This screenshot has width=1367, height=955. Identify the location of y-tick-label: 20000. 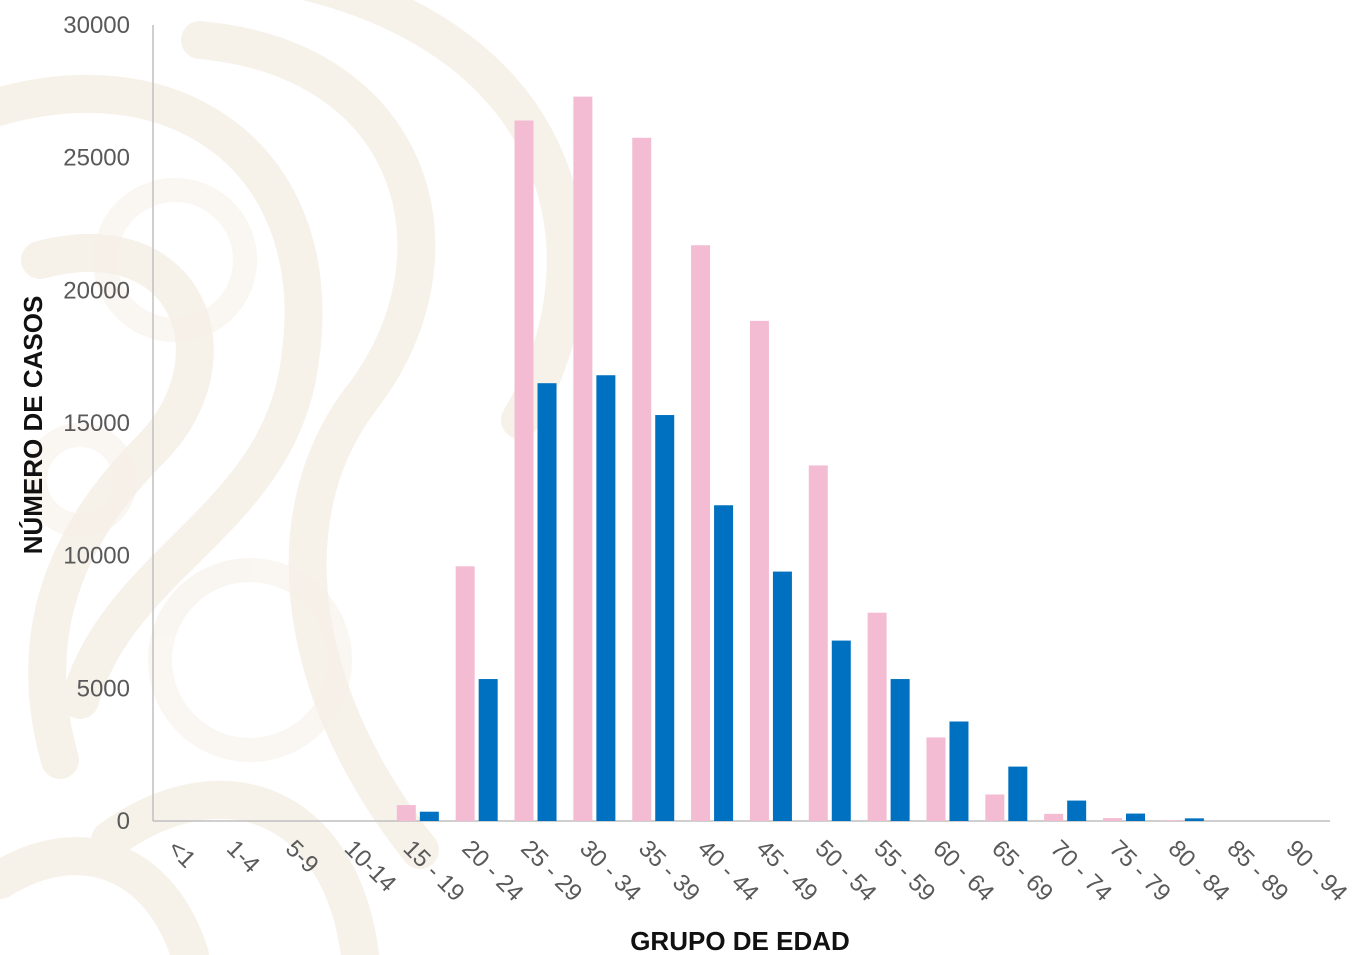
(96, 290).